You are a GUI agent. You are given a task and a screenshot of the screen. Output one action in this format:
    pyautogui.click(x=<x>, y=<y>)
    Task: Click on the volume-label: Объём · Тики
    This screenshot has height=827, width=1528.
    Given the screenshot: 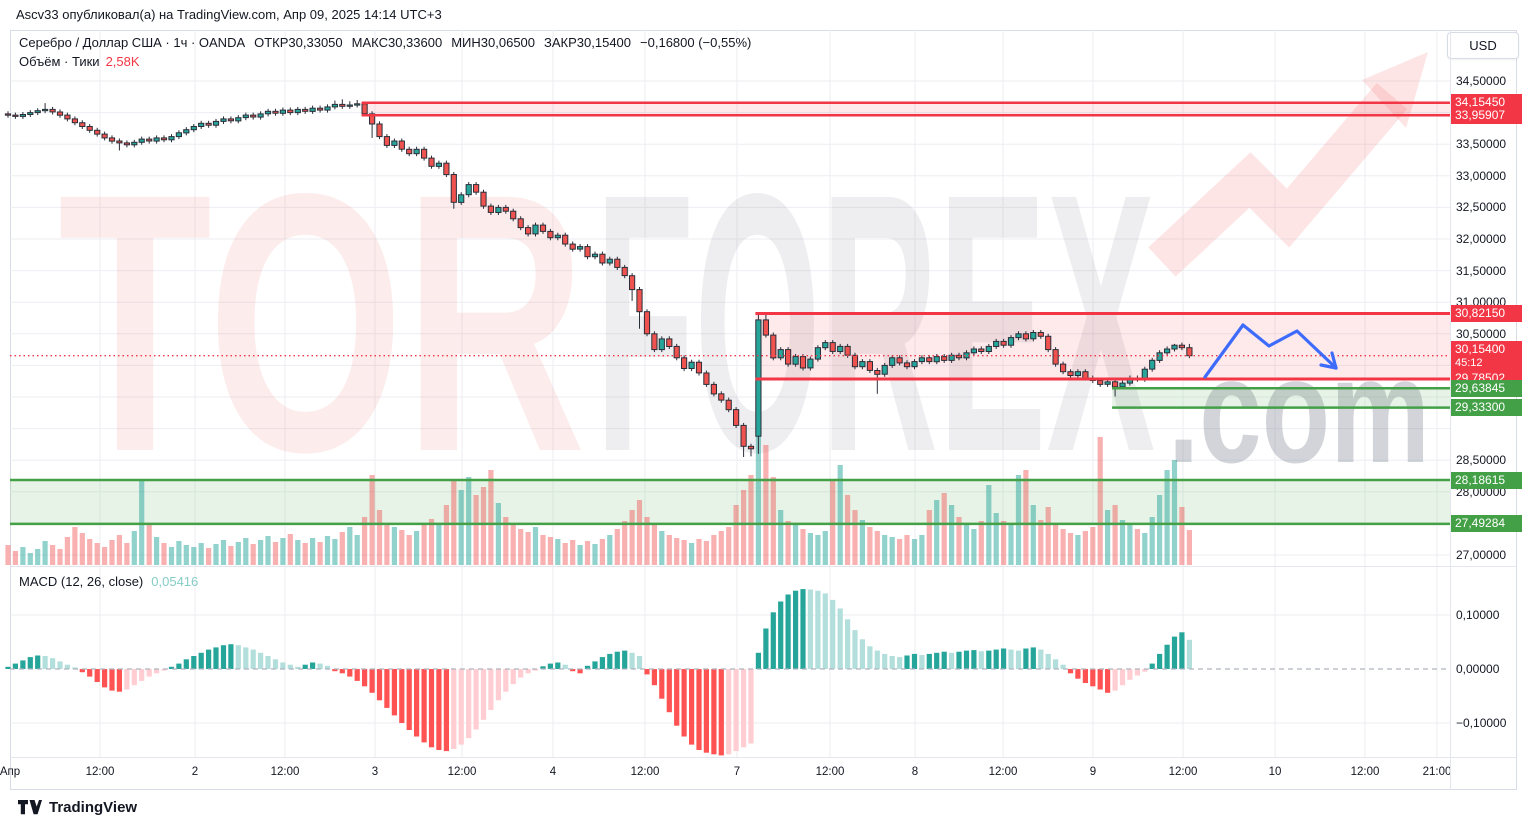 What is the action you would take?
    pyautogui.click(x=59, y=61)
    